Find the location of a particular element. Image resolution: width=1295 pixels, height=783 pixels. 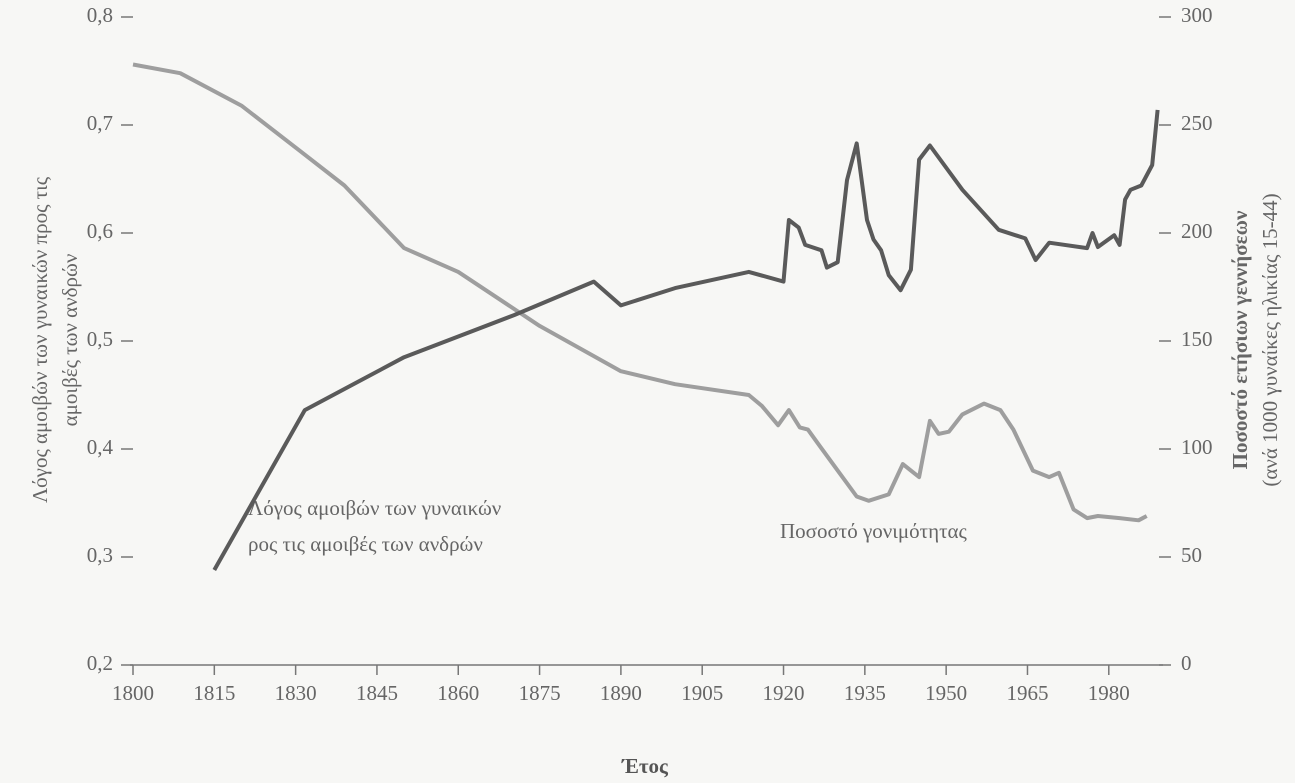

y2-tick-label: 50 is located at coordinates (1191, 555).